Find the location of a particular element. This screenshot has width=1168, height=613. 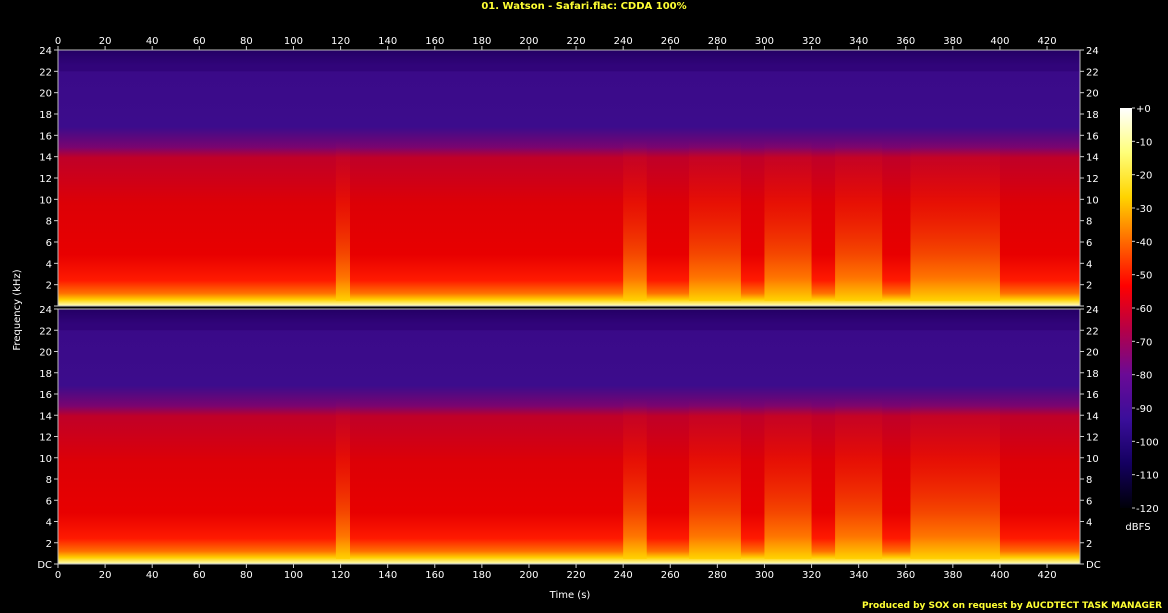

colorbar-tick-label: +0 is located at coordinates (1143, 109).